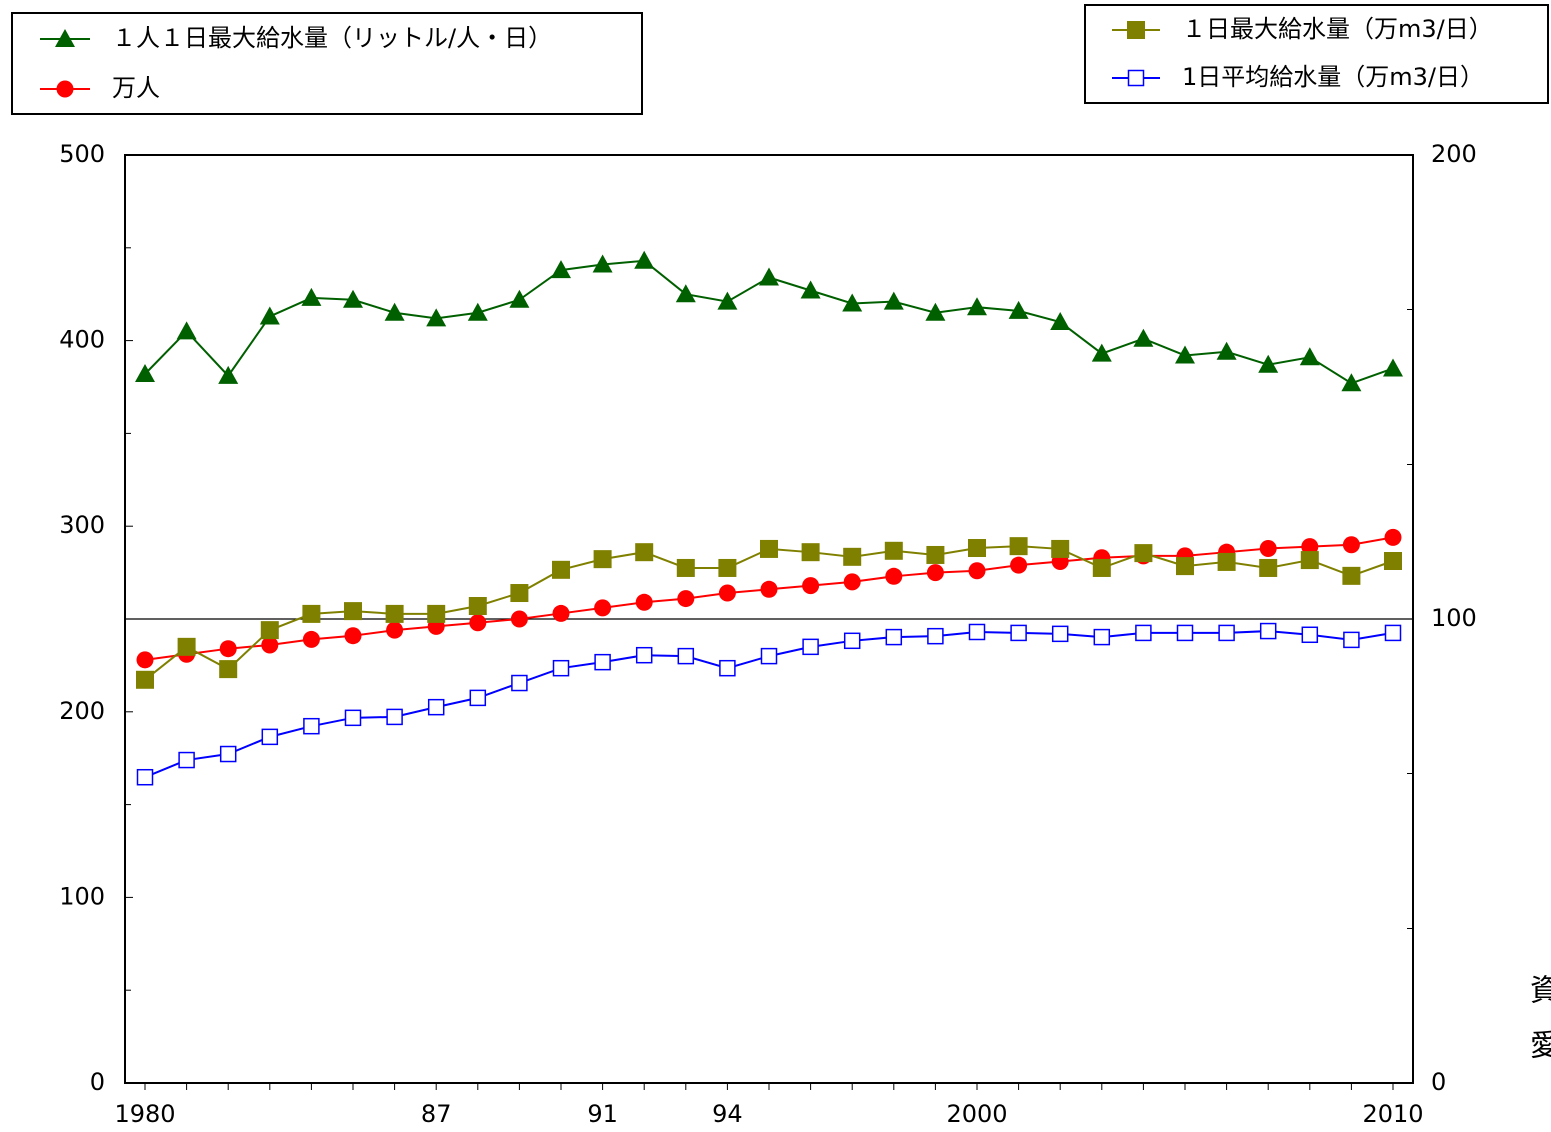  I want to click on legend-box, so click(327, 63).